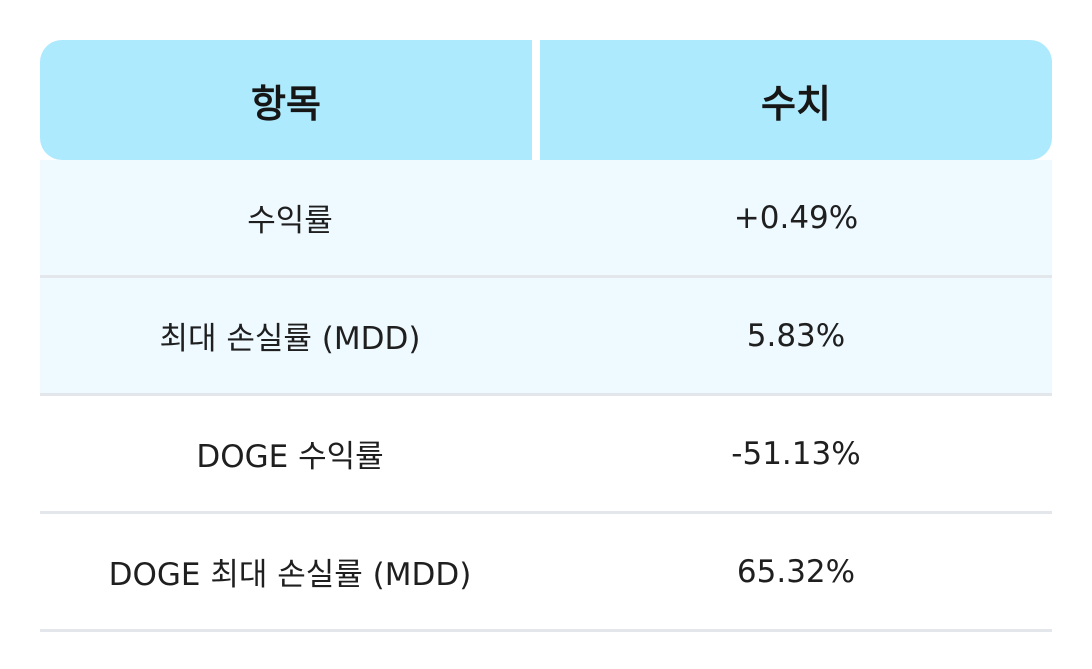  What do you see at coordinates (796, 100) in the screenshot?
I see `header-value: 수치` at bounding box center [796, 100].